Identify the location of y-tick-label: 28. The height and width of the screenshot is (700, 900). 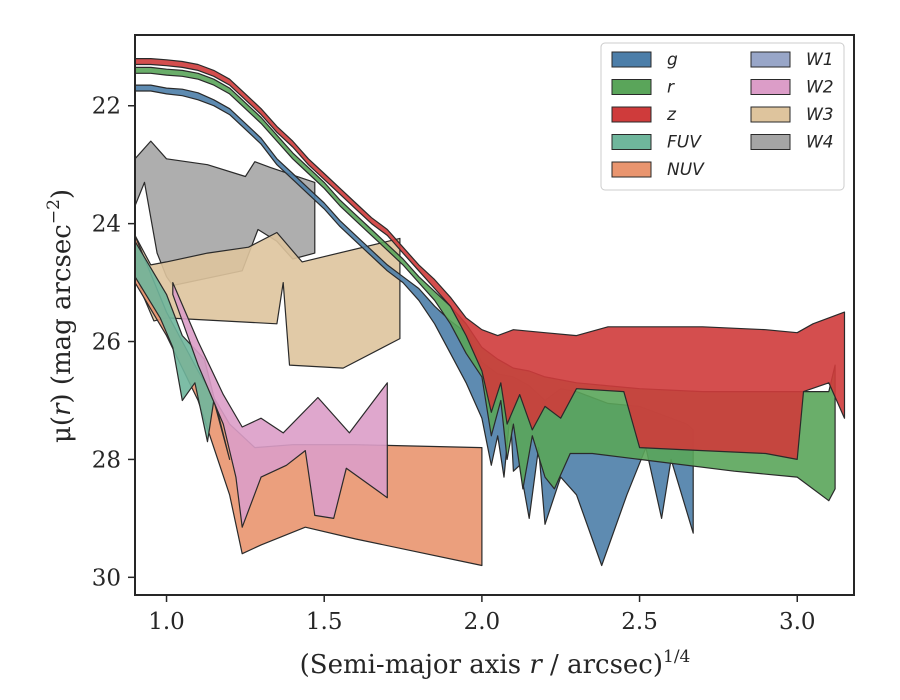
(106, 460).